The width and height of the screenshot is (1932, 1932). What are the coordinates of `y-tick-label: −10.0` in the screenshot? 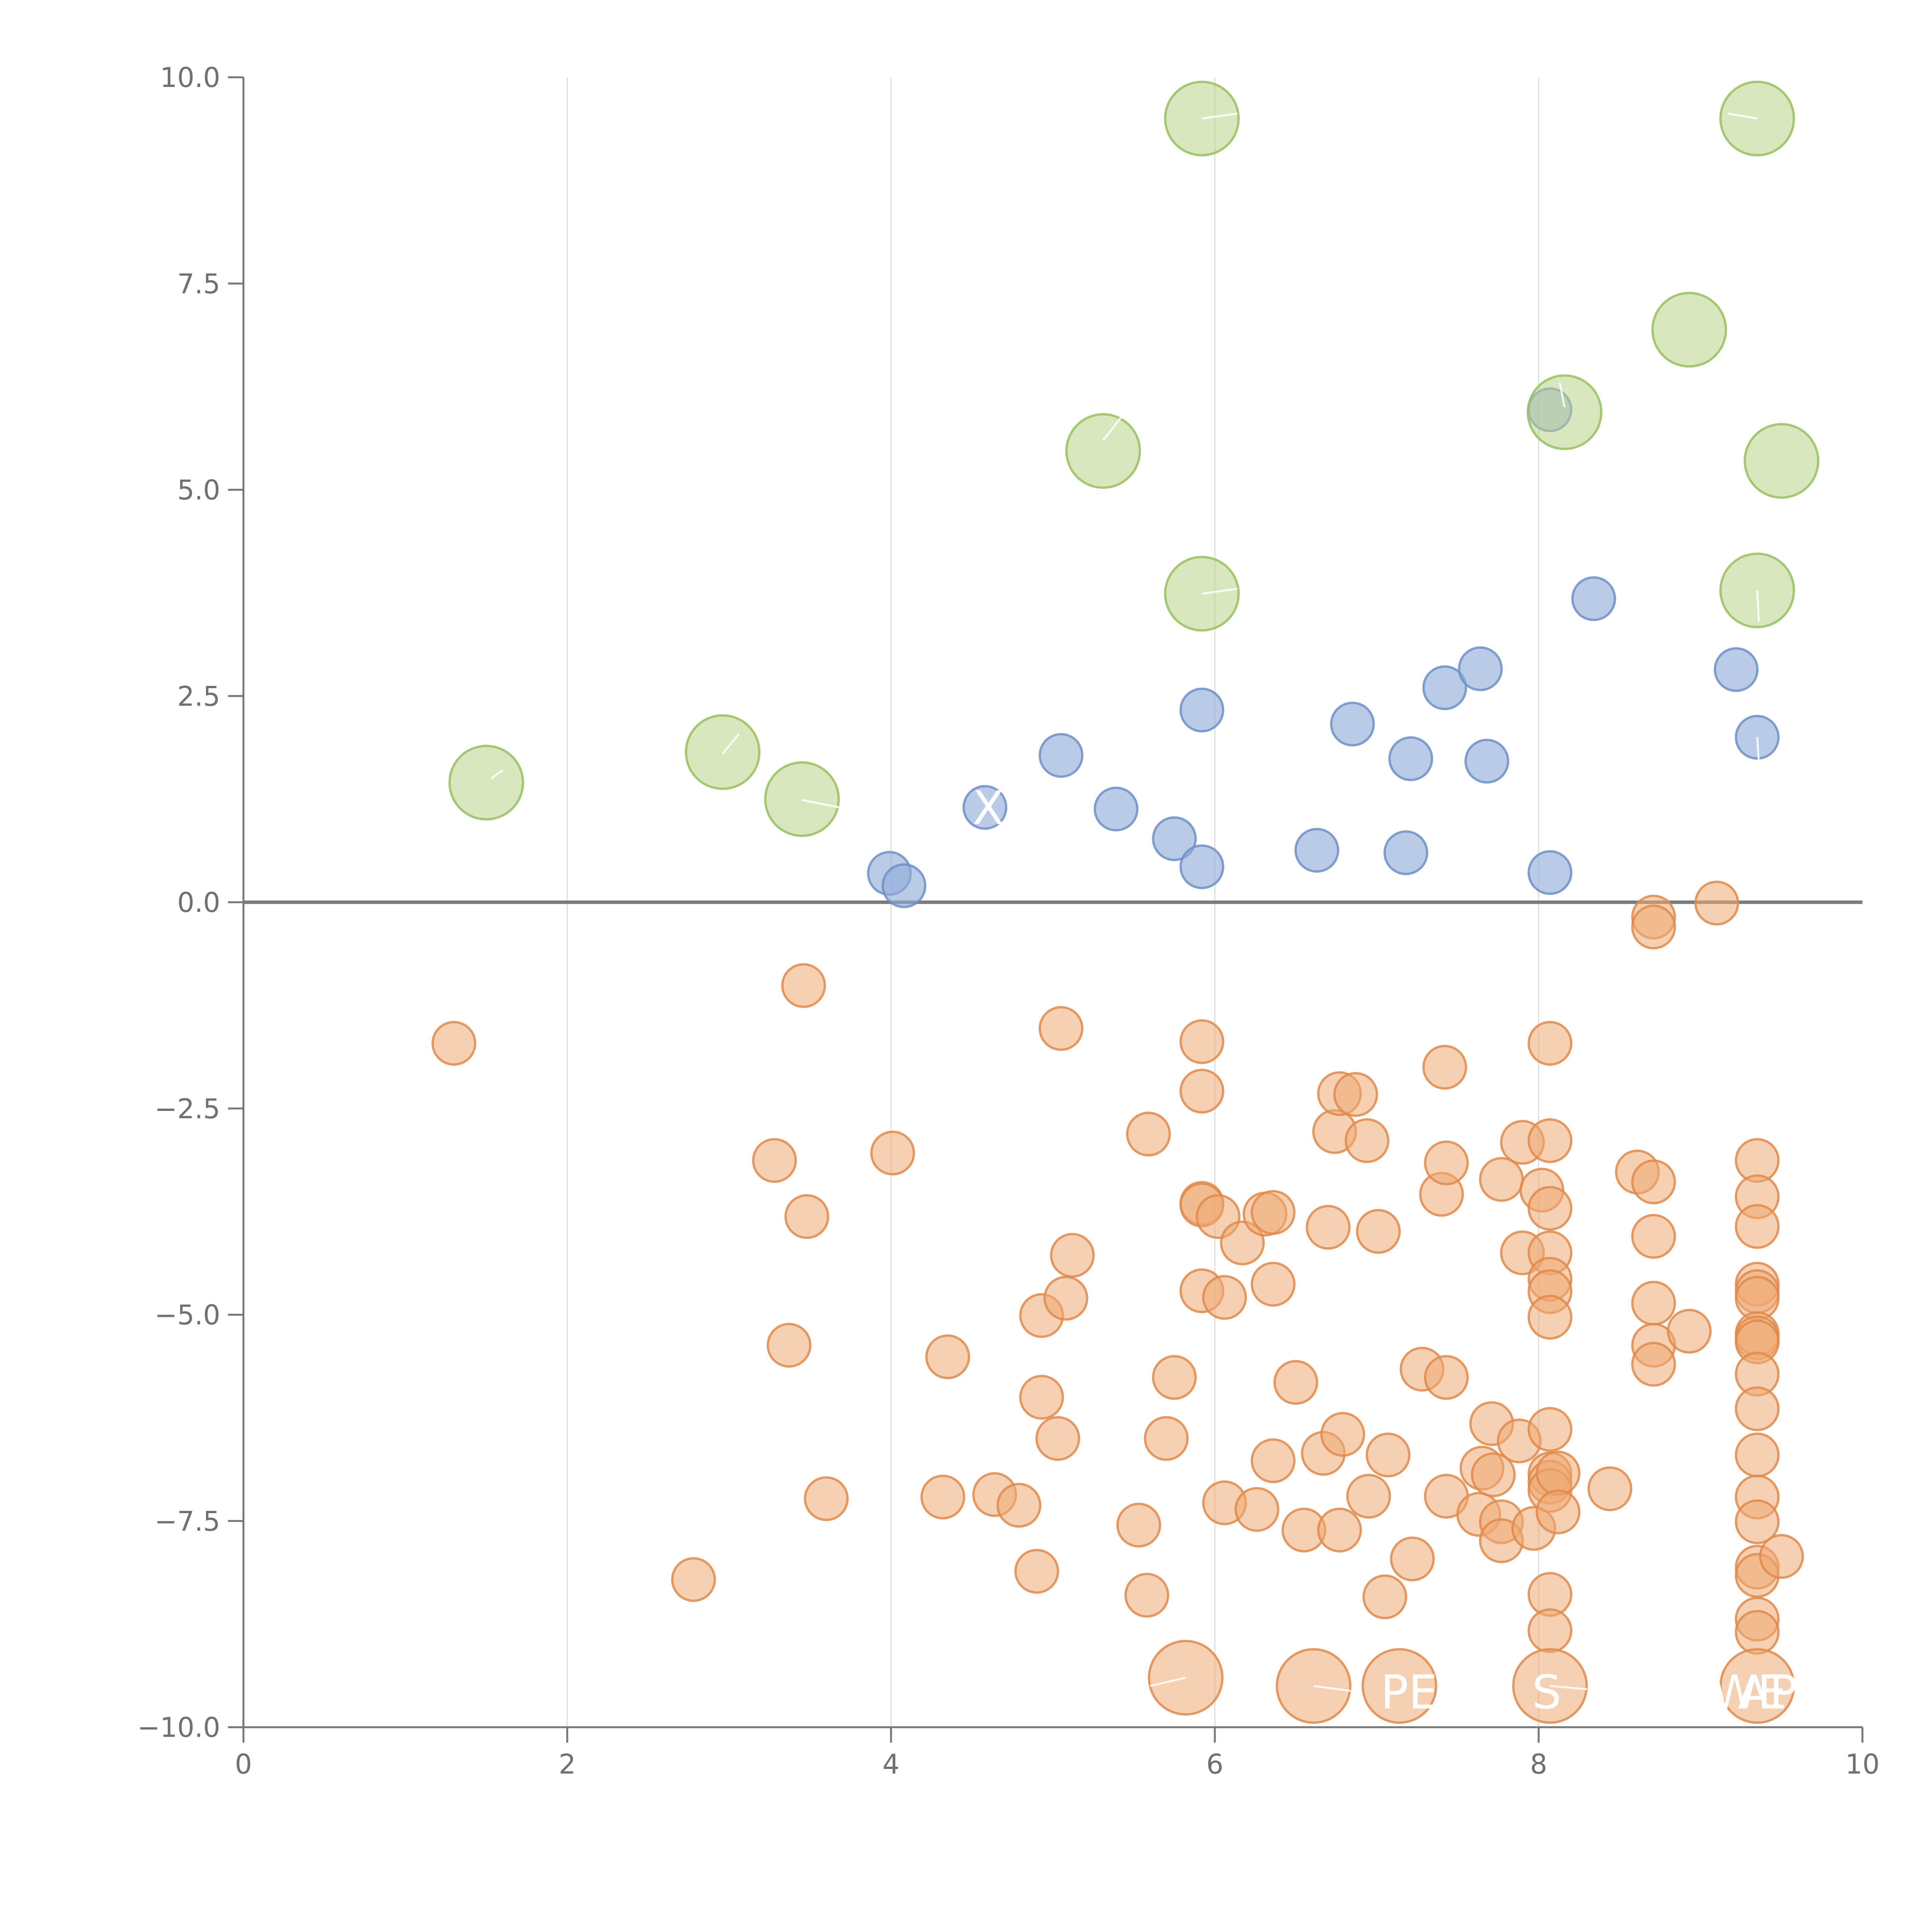 It's located at (178, 1728).